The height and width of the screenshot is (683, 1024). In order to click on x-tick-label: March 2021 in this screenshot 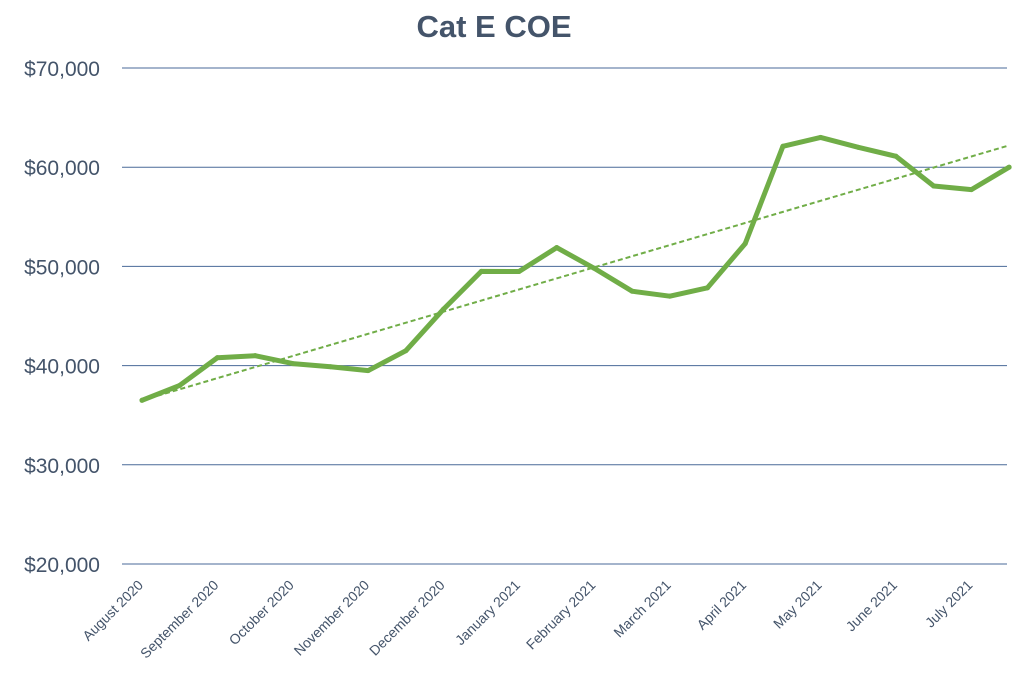, I will do `click(642, 609)`.